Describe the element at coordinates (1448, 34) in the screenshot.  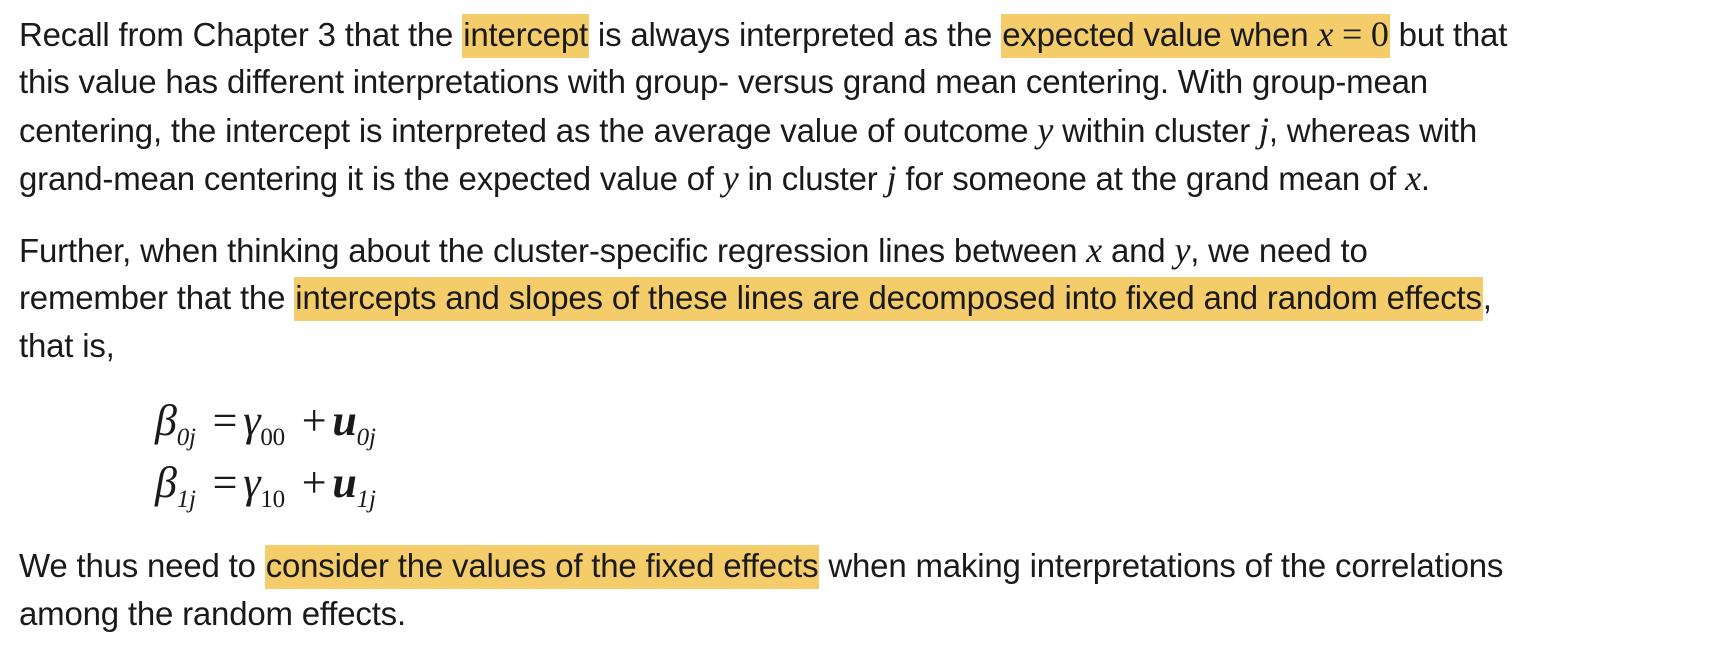
I see `text-run: but that` at that location.